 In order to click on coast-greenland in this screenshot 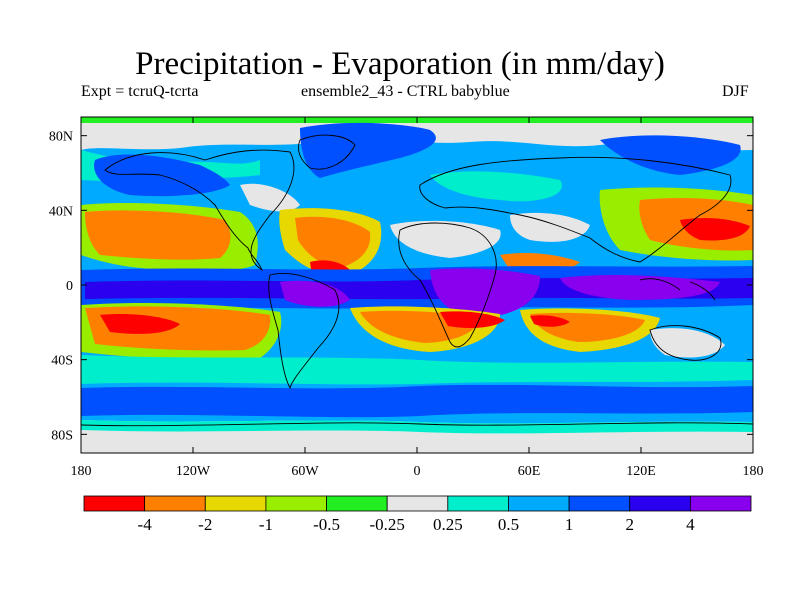, I will do `click(327, 152)`.